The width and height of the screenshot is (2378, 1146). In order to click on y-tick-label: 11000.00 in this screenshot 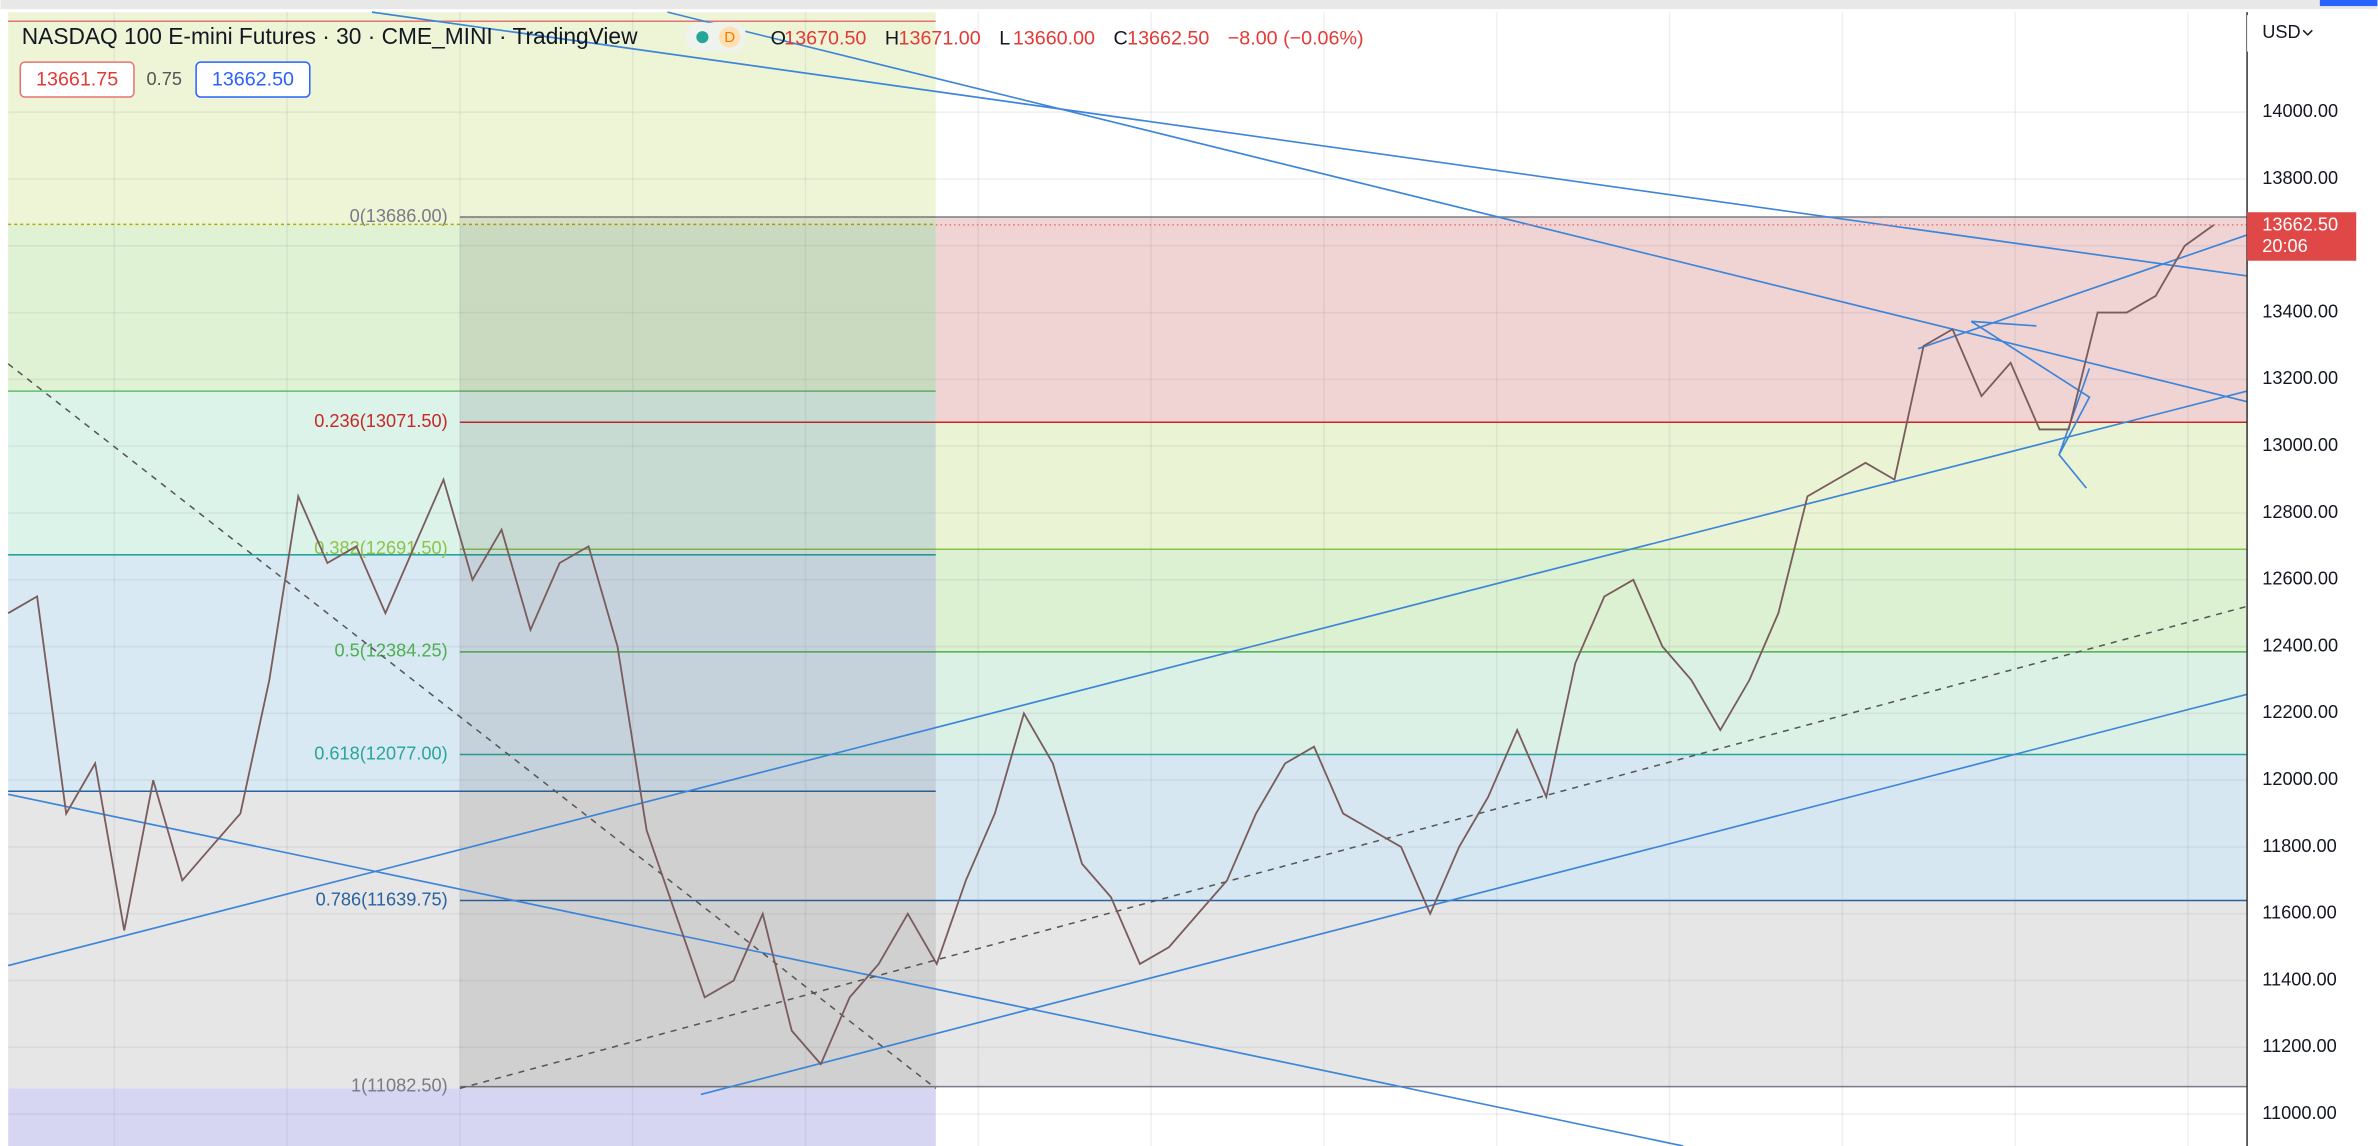, I will do `click(2299, 1113)`.